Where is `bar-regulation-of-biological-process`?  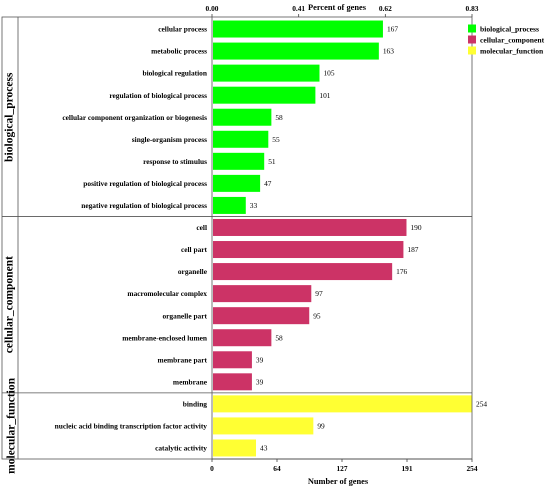 bar-regulation-of-biological-process is located at coordinates (264, 95).